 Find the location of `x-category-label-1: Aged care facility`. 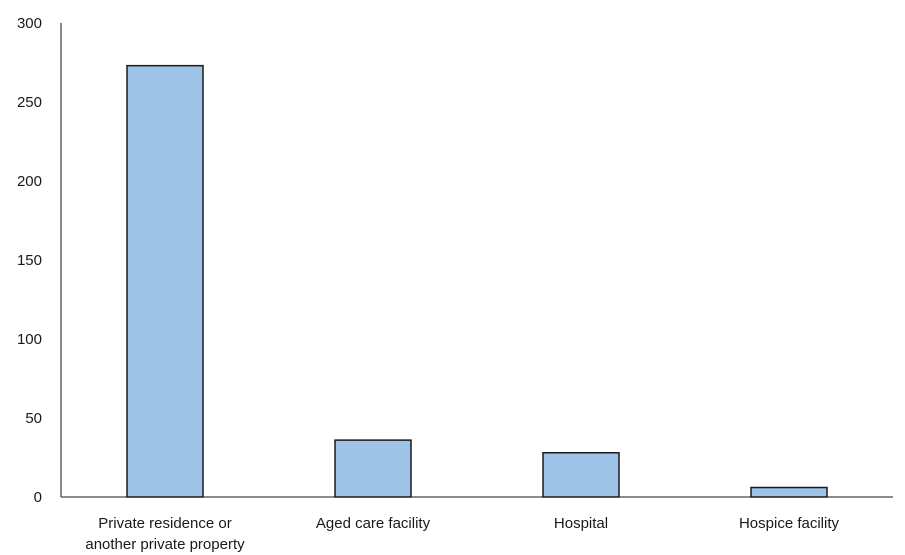

x-category-label-1: Aged care facility is located at coordinates (373, 523).